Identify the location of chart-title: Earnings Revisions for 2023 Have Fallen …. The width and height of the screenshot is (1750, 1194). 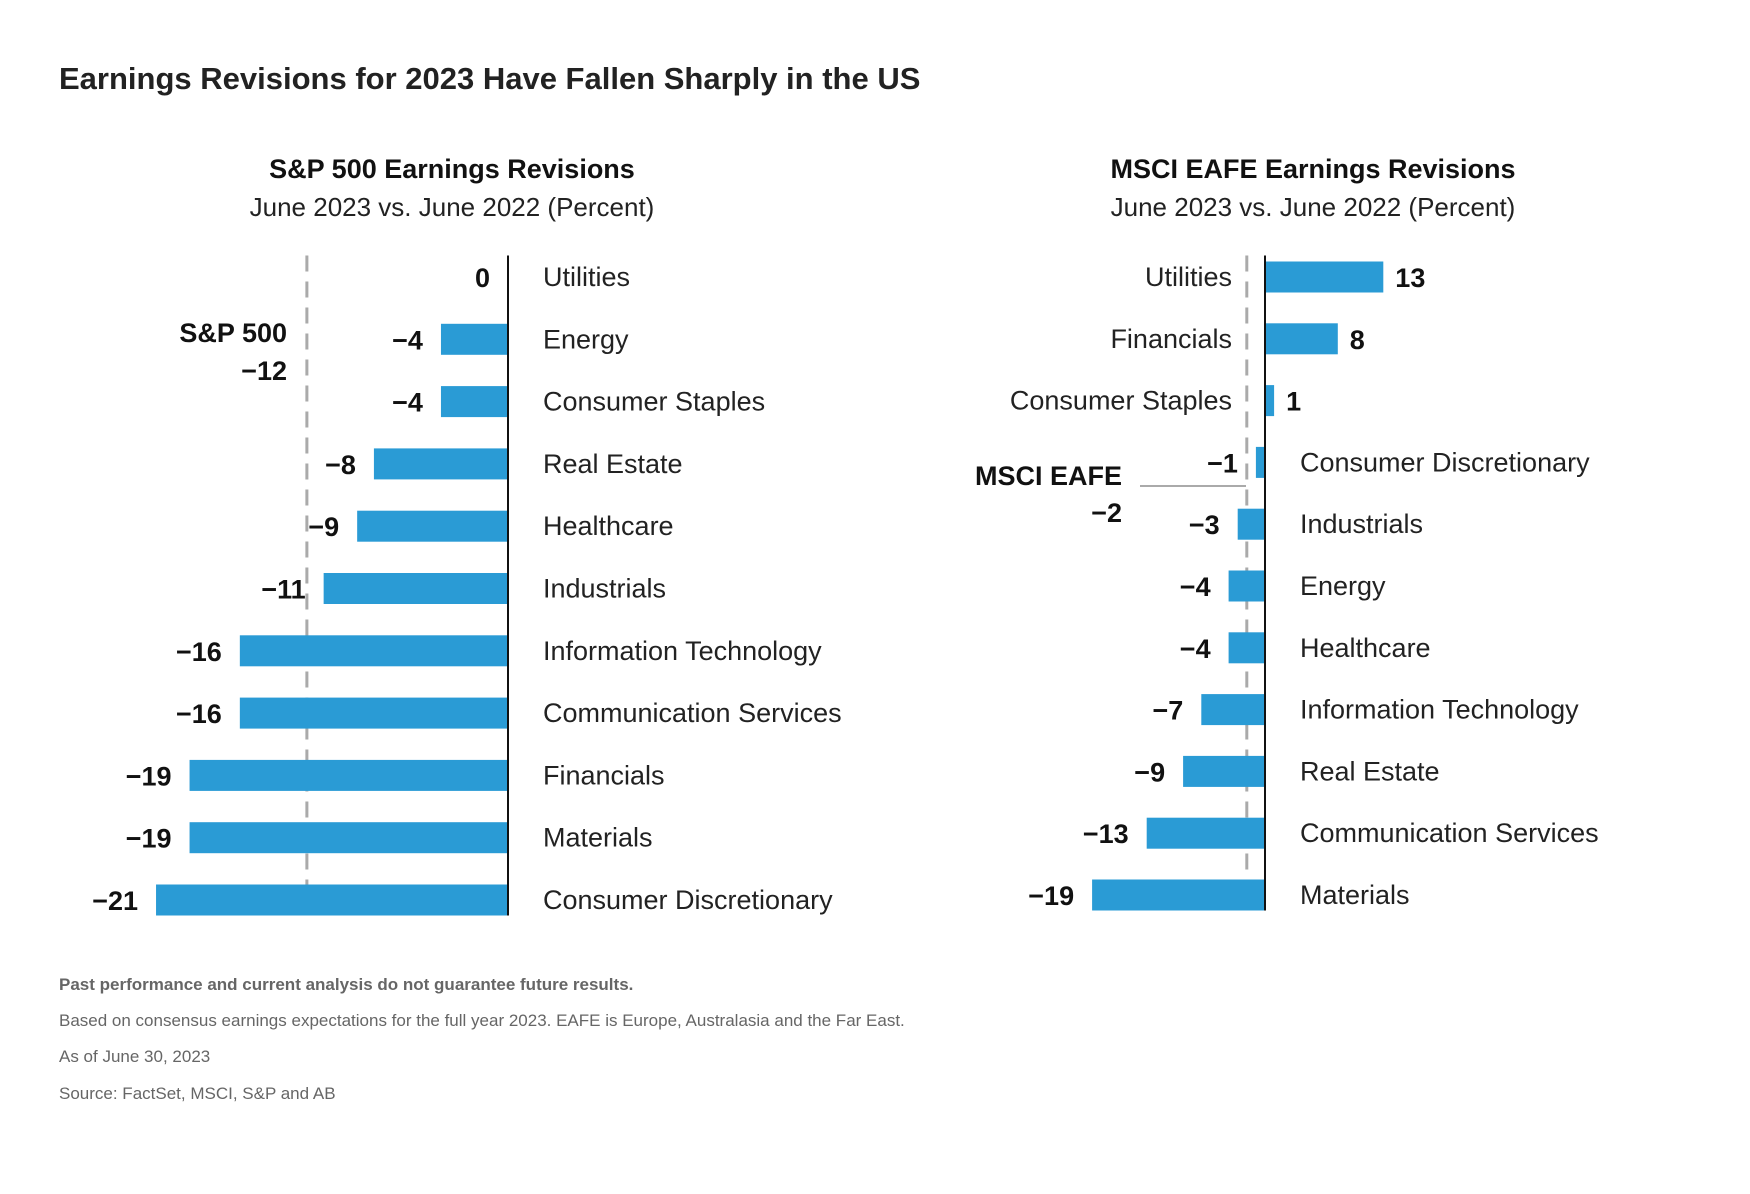
(489, 78).